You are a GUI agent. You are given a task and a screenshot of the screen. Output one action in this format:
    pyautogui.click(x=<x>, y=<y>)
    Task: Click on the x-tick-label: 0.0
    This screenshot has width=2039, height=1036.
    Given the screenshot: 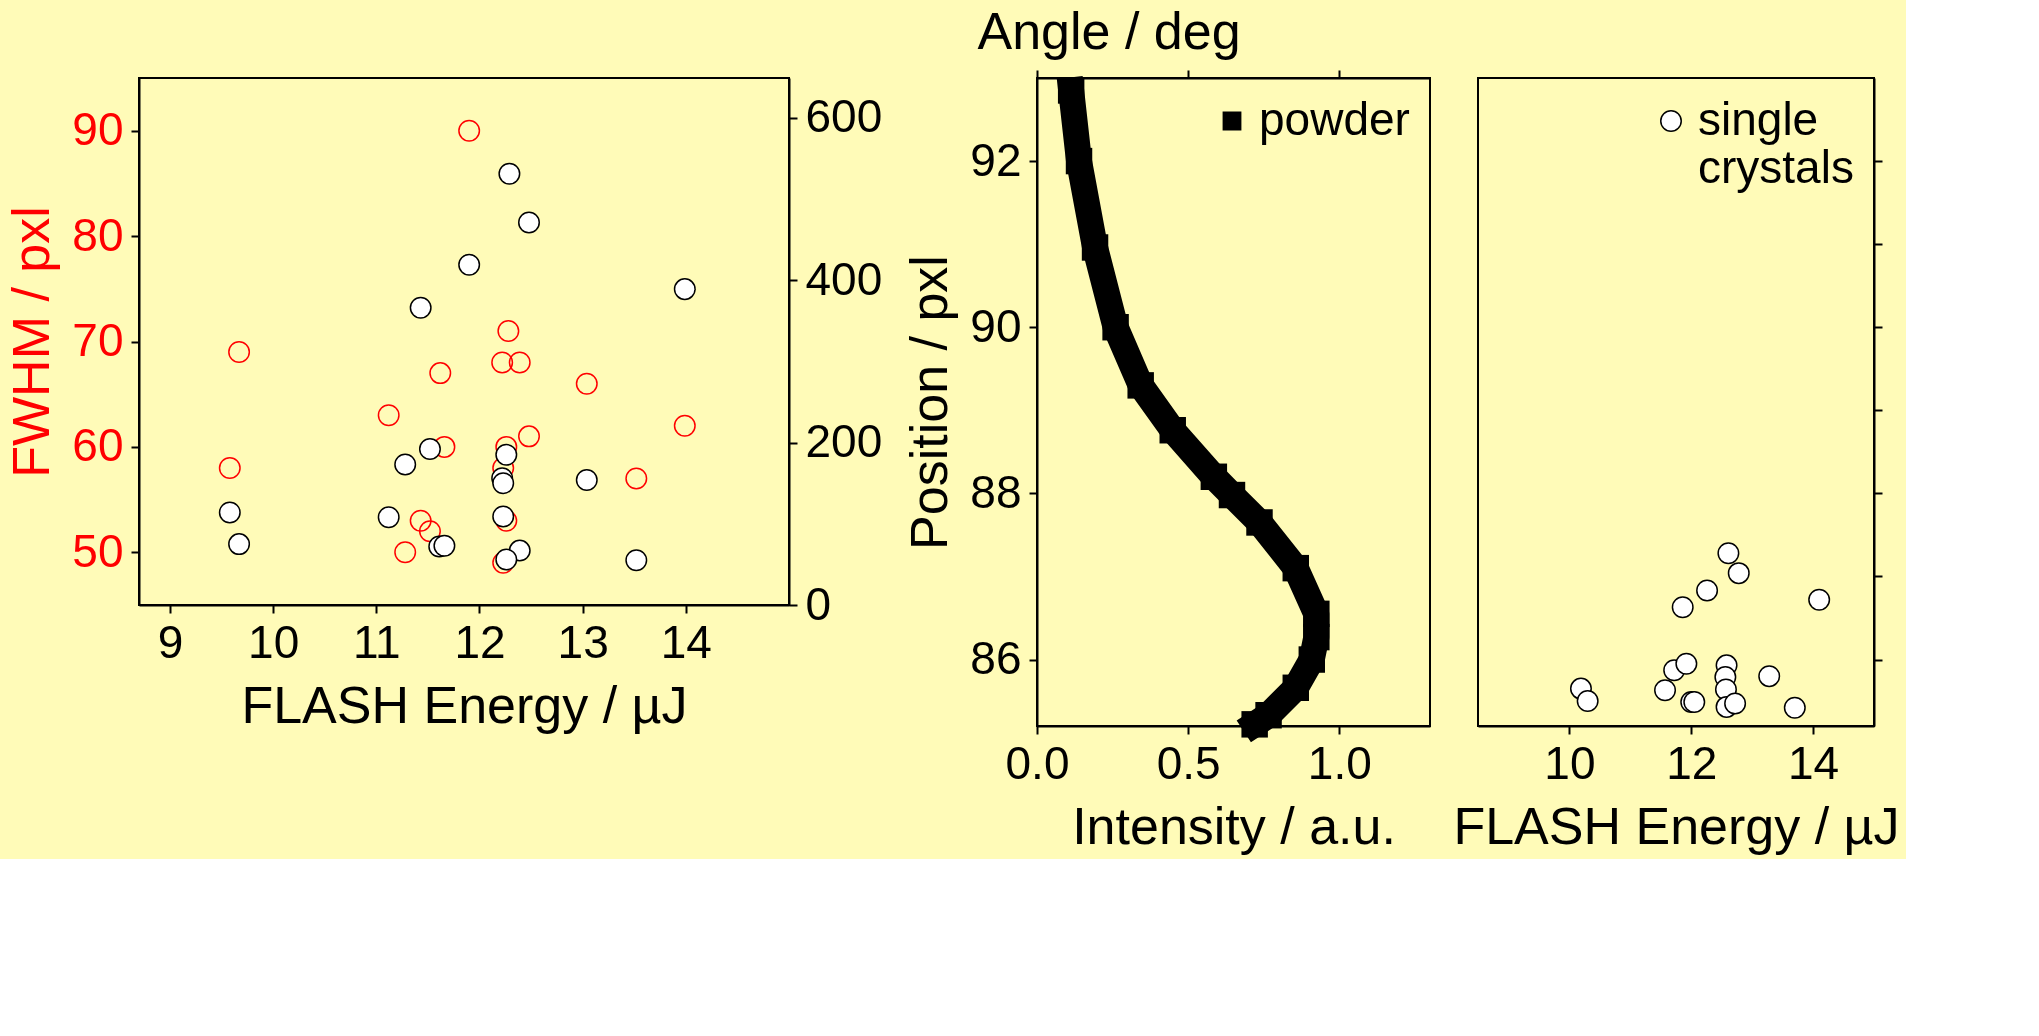 What is the action you would take?
    pyautogui.click(x=1037, y=762)
    